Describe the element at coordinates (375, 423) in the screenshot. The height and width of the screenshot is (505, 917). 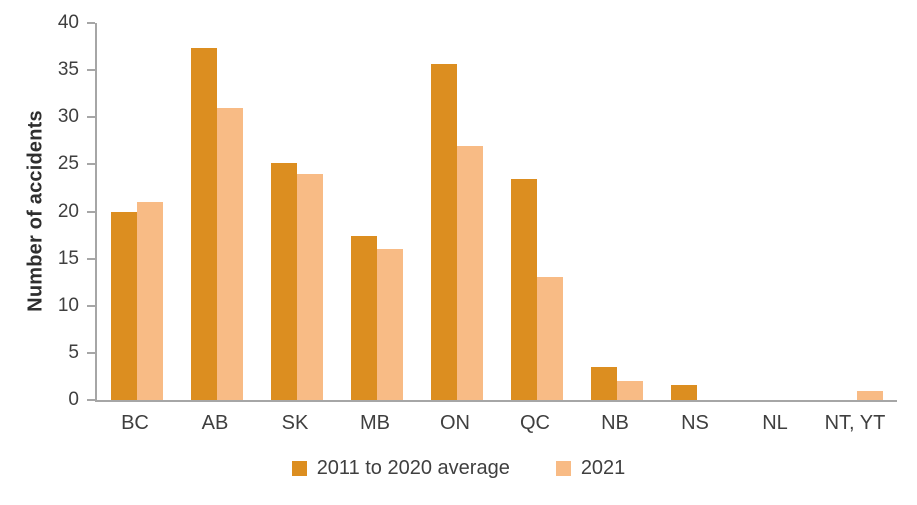
I see `x-label-mb: MB` at that location.